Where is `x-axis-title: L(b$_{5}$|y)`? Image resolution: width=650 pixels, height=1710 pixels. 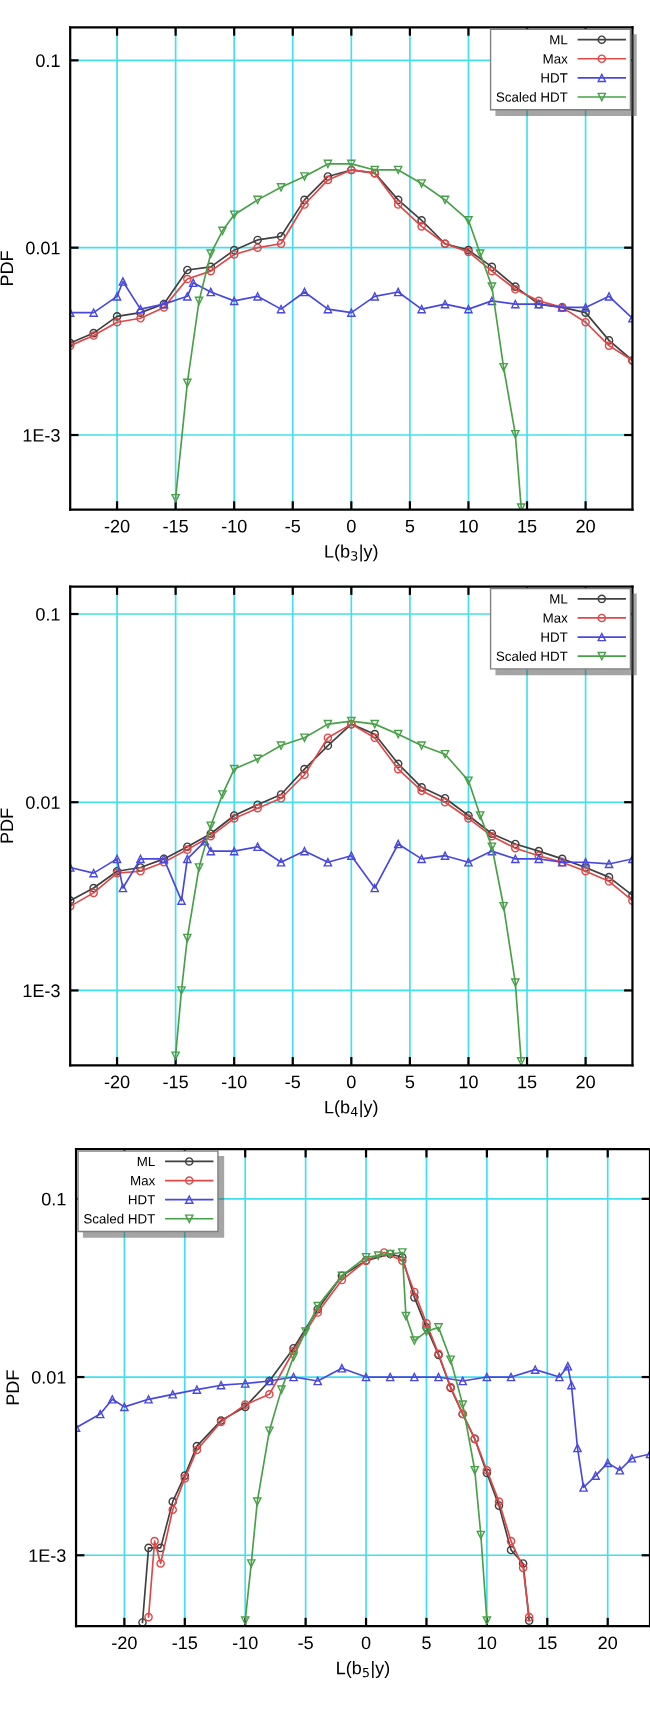
x-axis-title: L(b$_{5}$|y) is located at coordinates (363, 1670).